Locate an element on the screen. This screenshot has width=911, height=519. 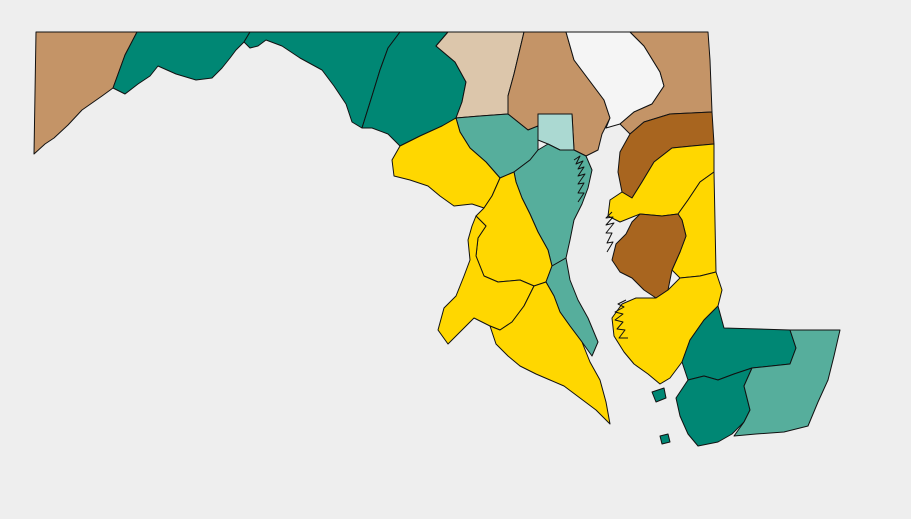
county-worcester is located at coordinates (787, 383).